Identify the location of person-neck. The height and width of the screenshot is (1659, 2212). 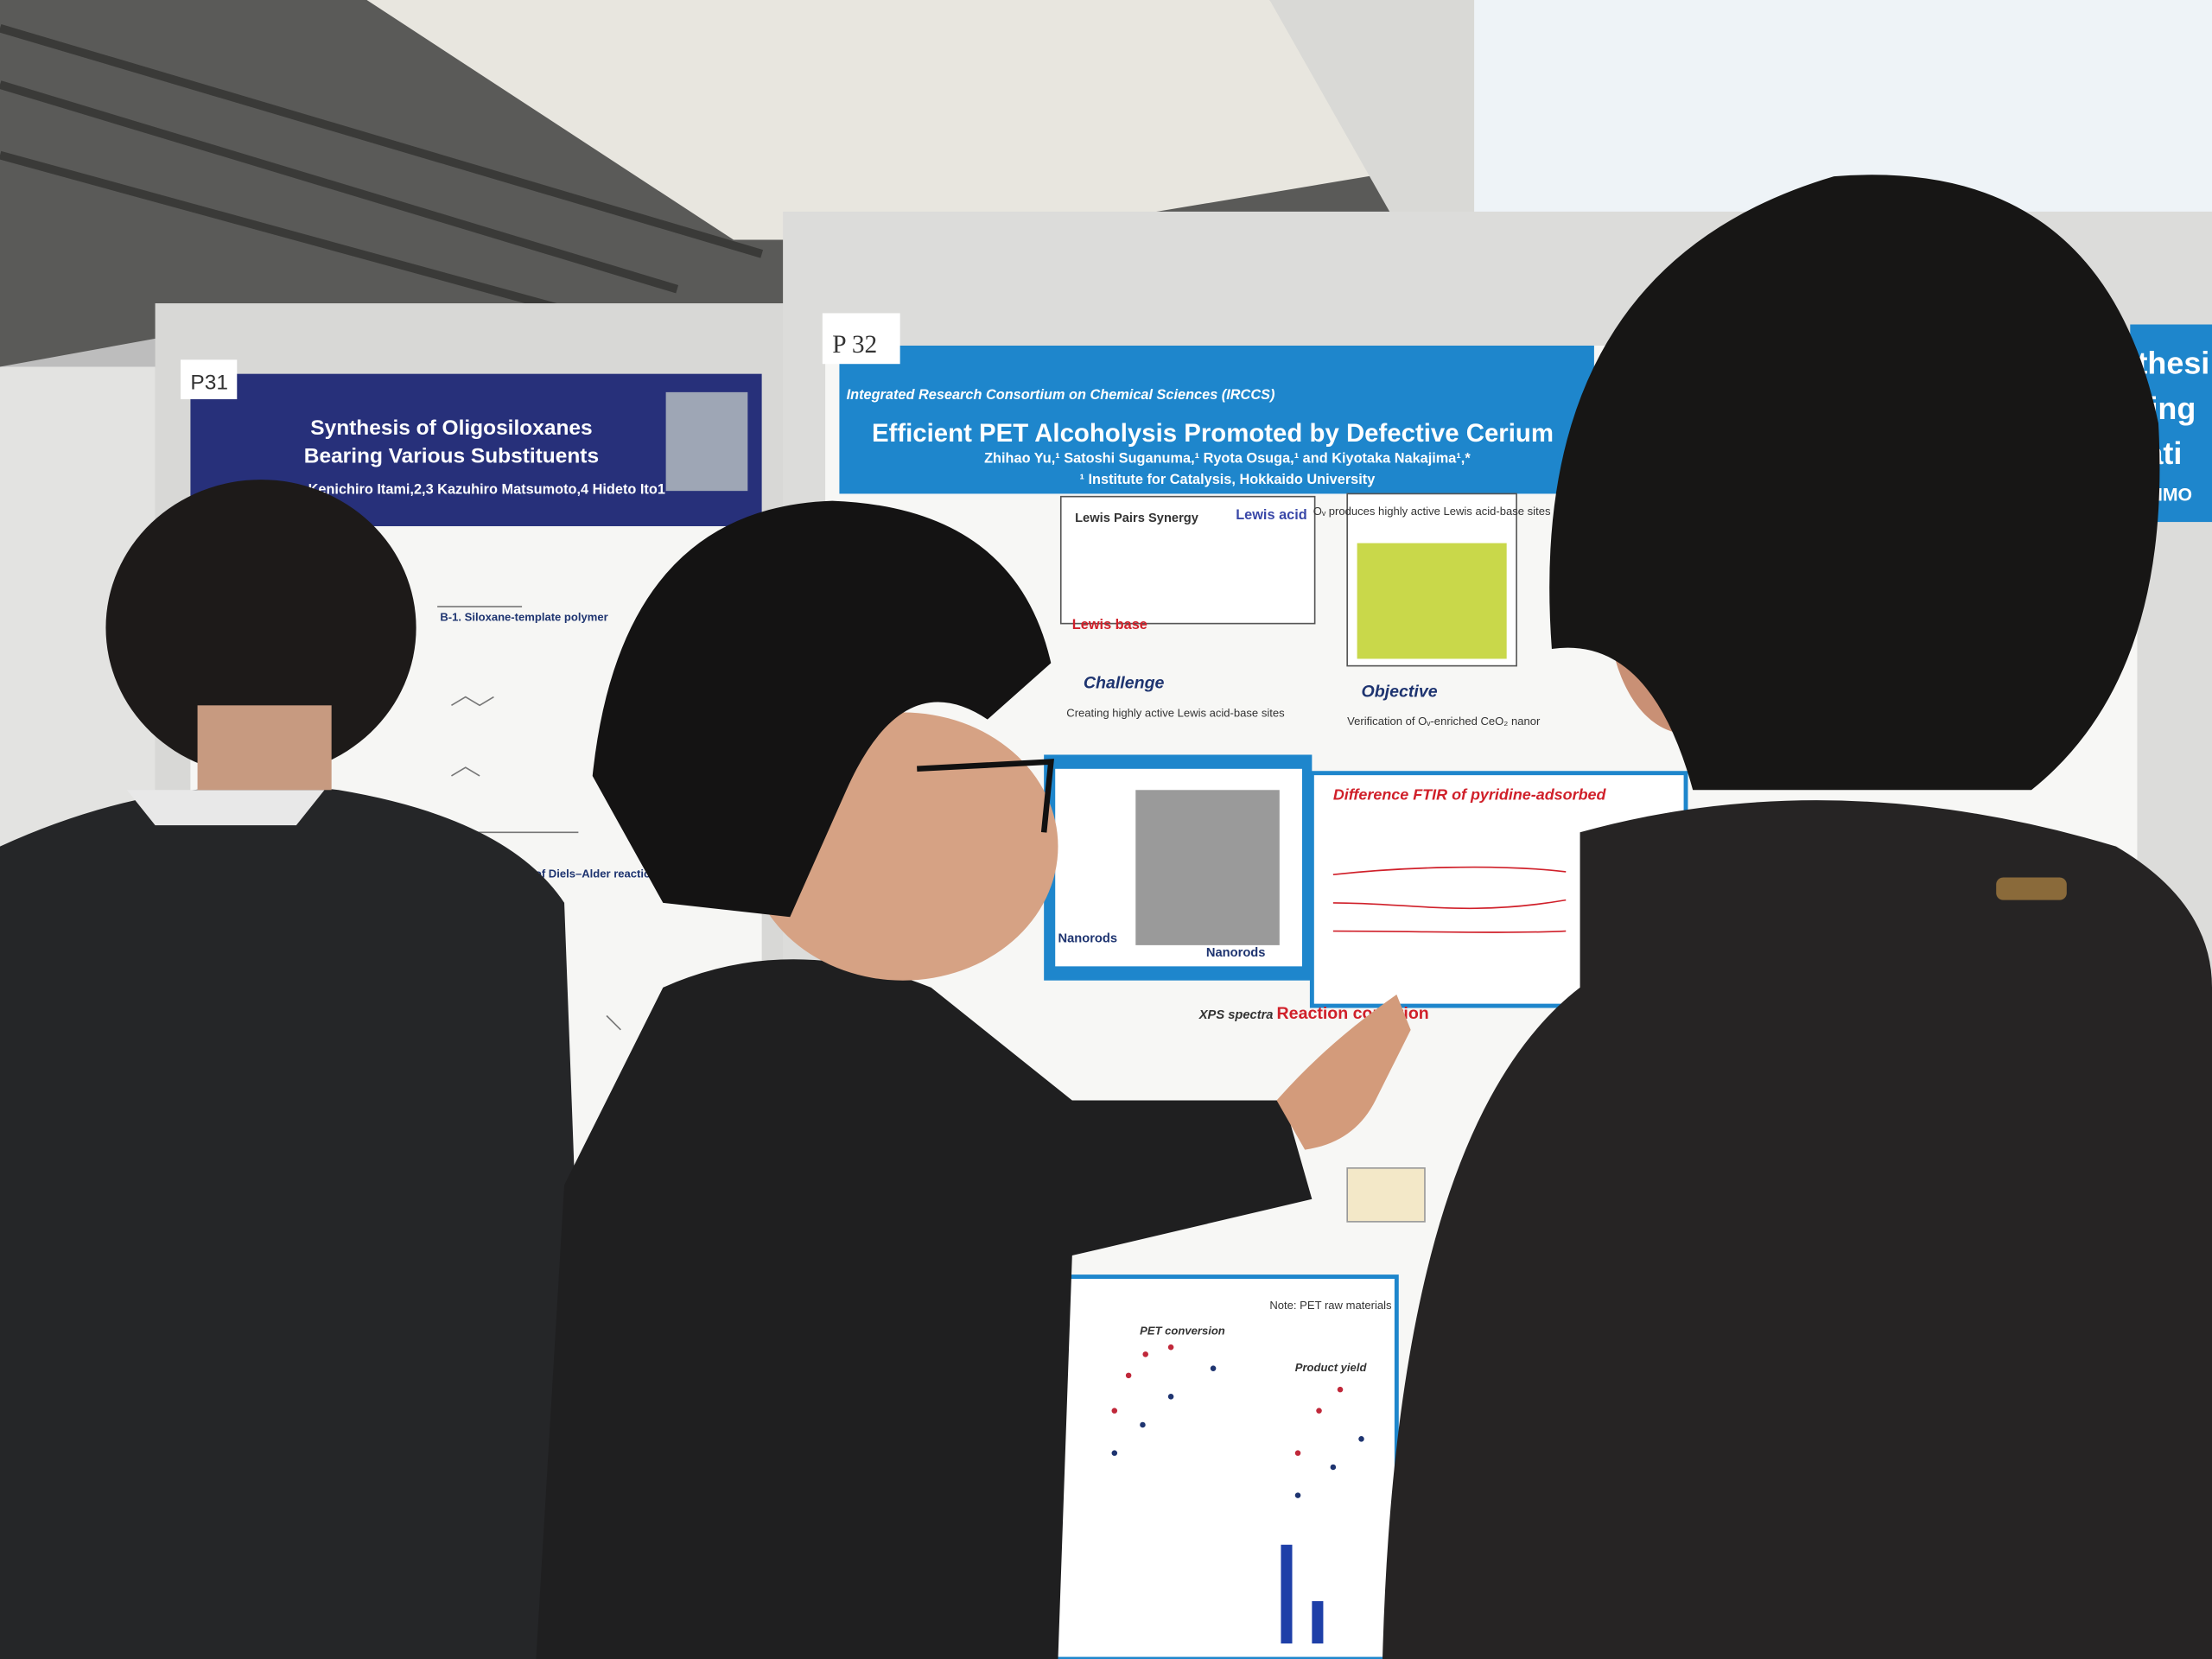
(264, 748).